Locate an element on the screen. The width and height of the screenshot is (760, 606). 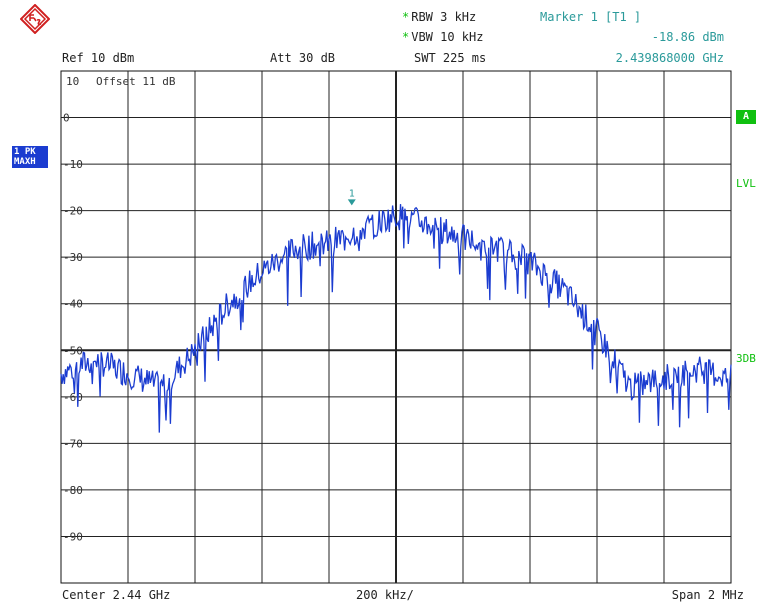
trace-a-badge: A is located at coordinates (746, 117).